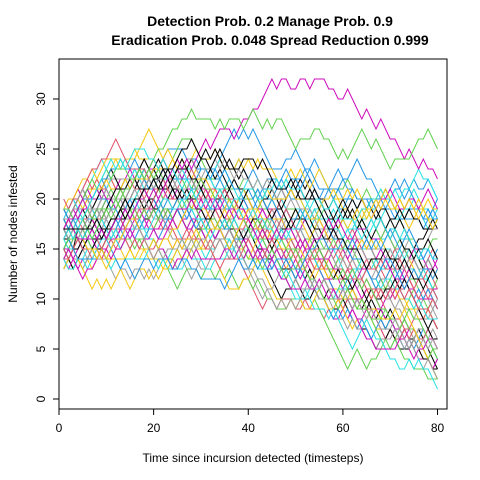 Image resolution: width=480 pixels, height=480 pixels. What do you see at coordinates (154, 428) in the screenshot?
I see `x-tick-label: 20` at bounding box center [154, 428].